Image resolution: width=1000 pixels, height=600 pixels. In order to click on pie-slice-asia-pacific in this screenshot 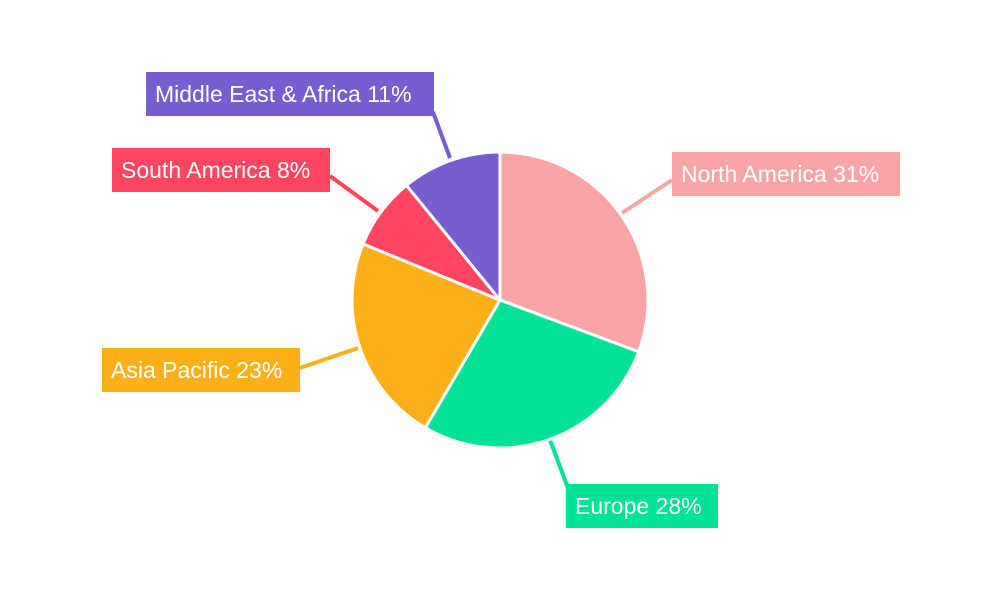, I will do `click(426, 336)`.